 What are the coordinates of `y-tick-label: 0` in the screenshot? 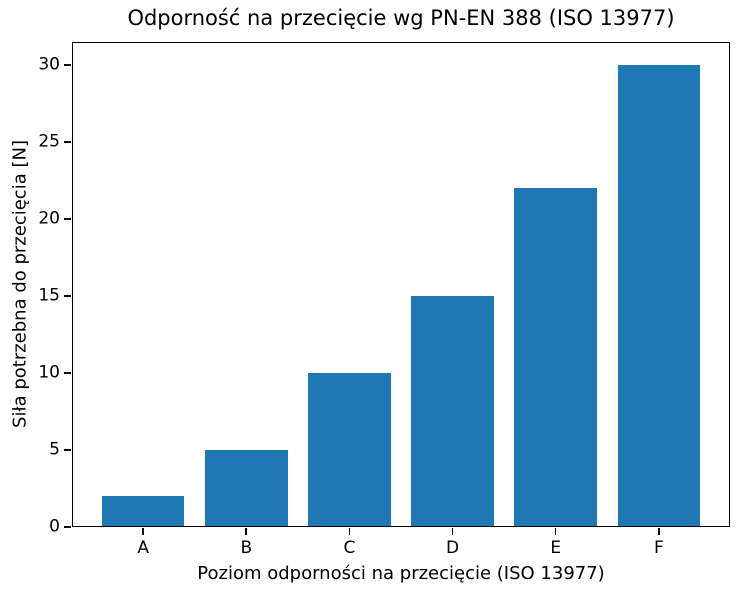 It's located at (54, 526).